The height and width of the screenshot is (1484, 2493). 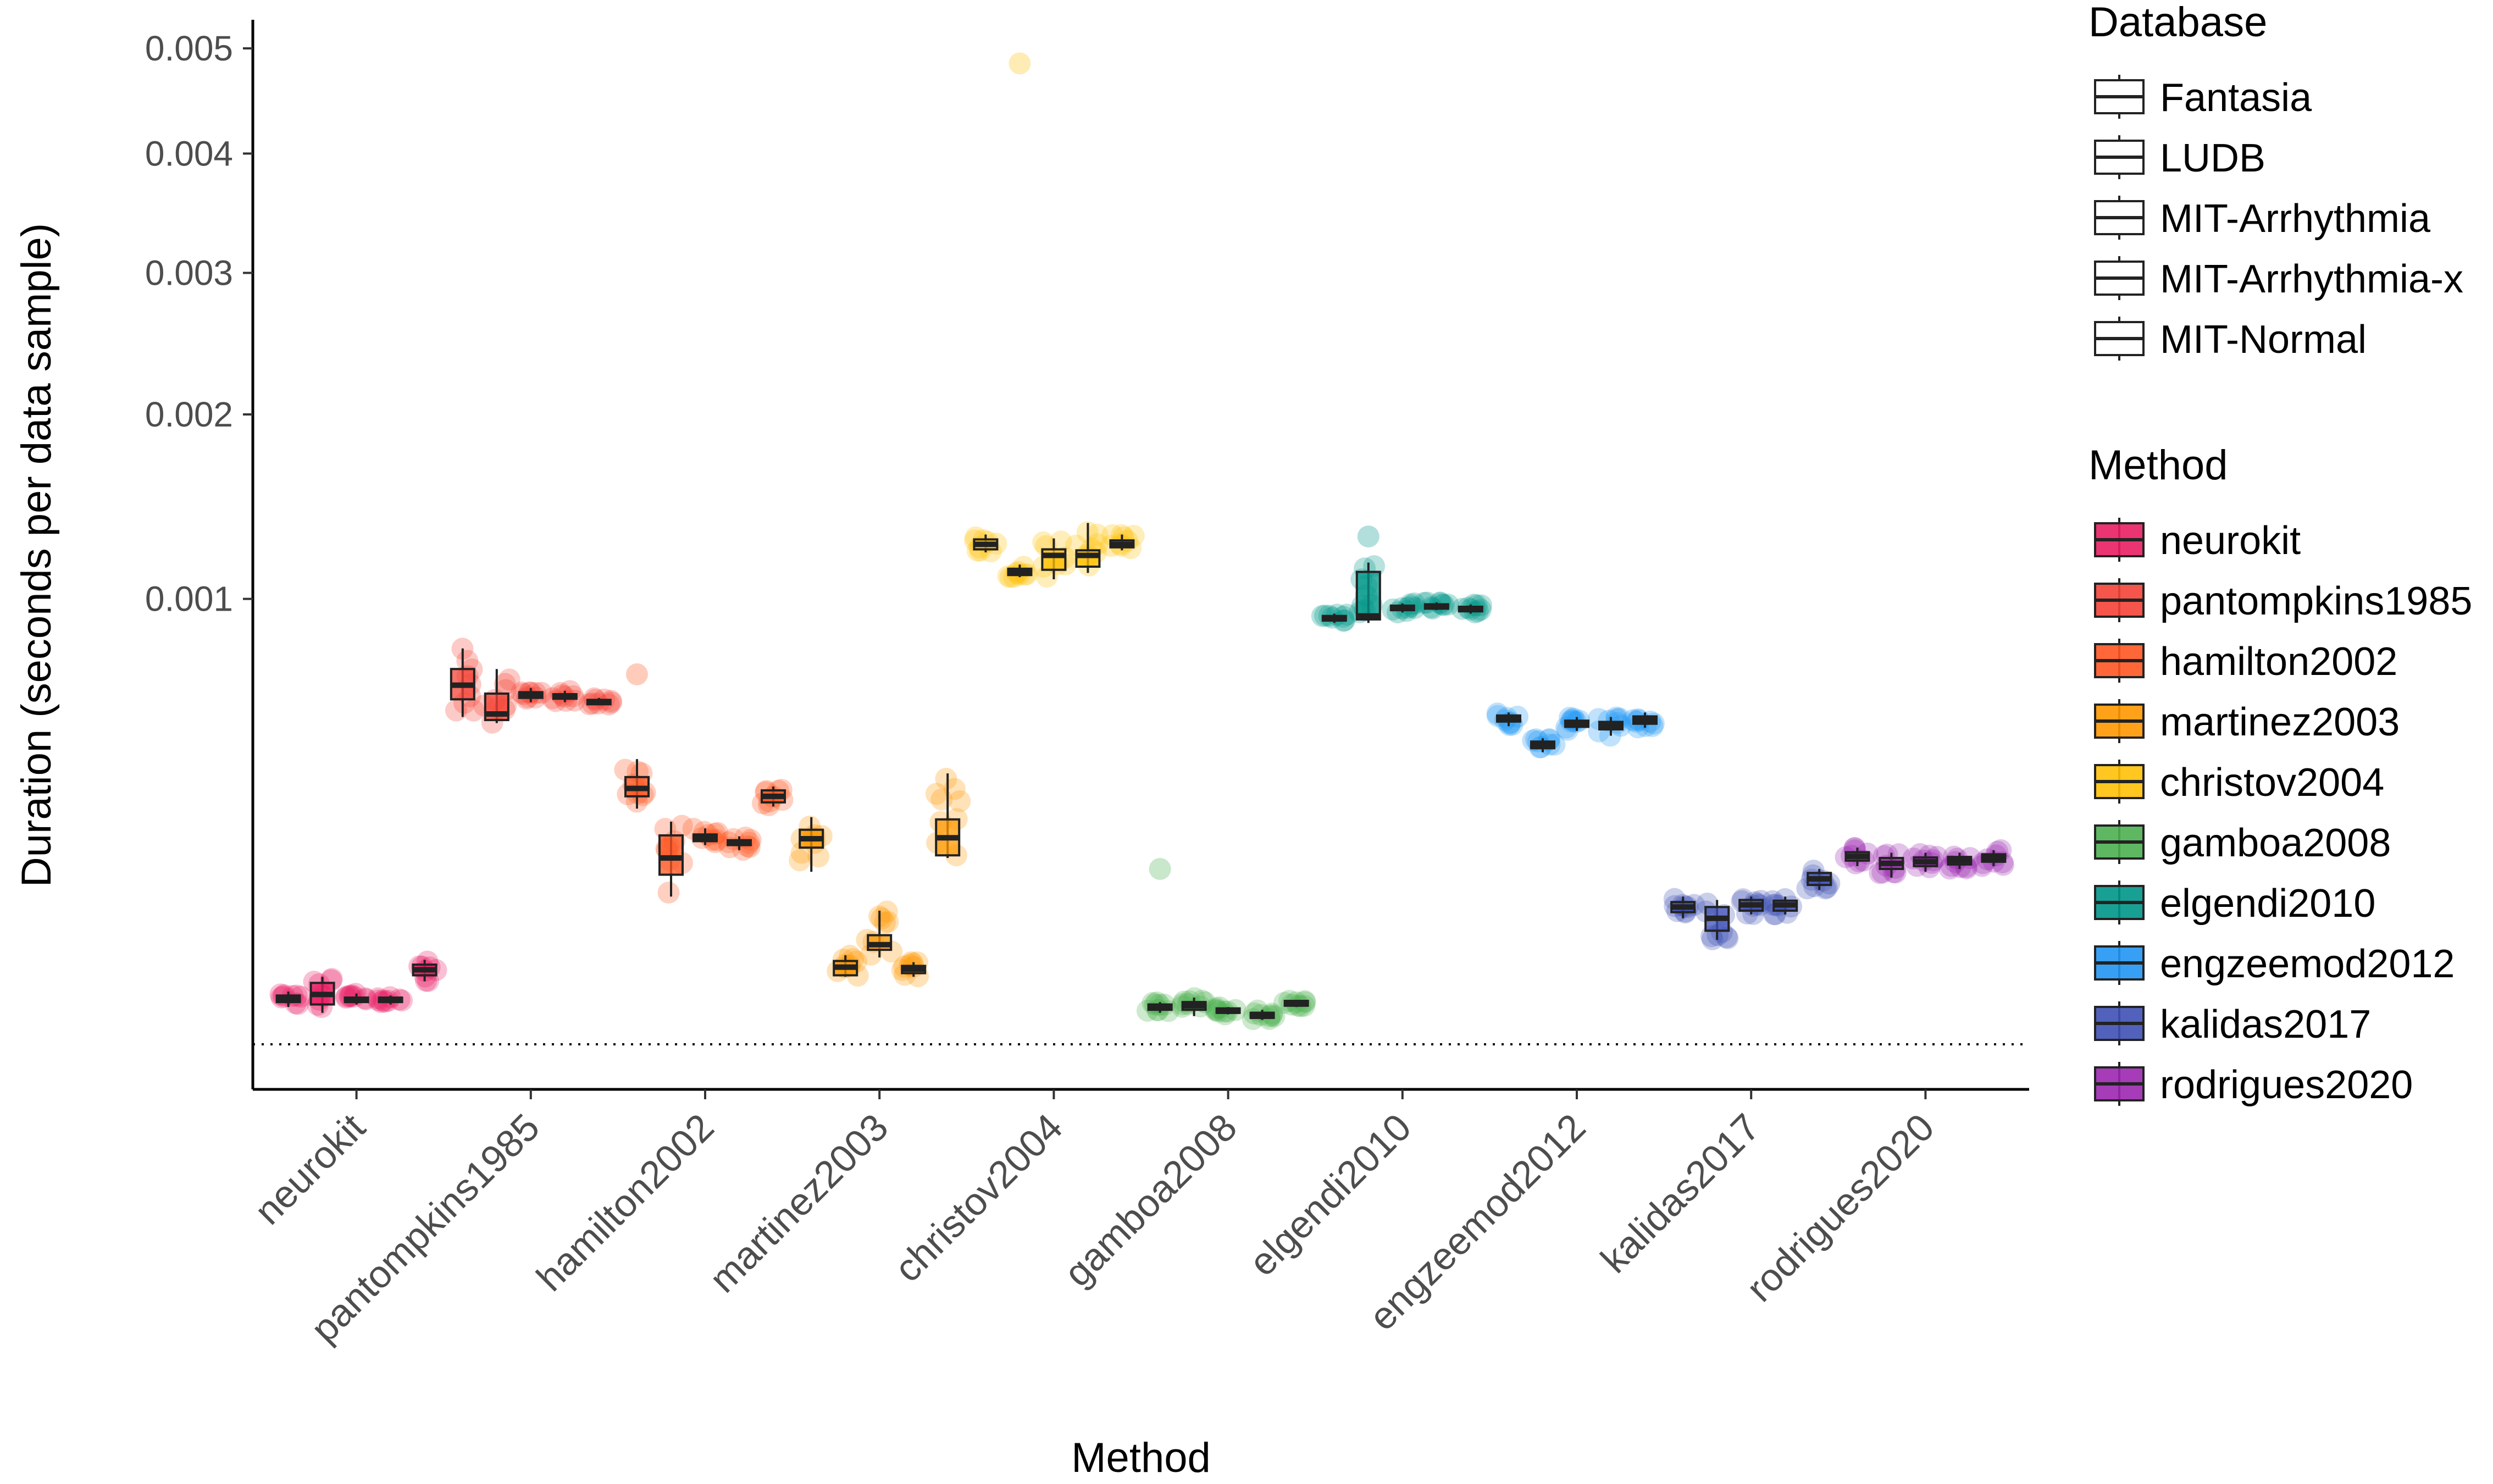 What do you see at coordinates (2287, 1085) in the screenshot?
I see `legend-method-item: rodrigues2020` at bounding box center [2287, 1085].